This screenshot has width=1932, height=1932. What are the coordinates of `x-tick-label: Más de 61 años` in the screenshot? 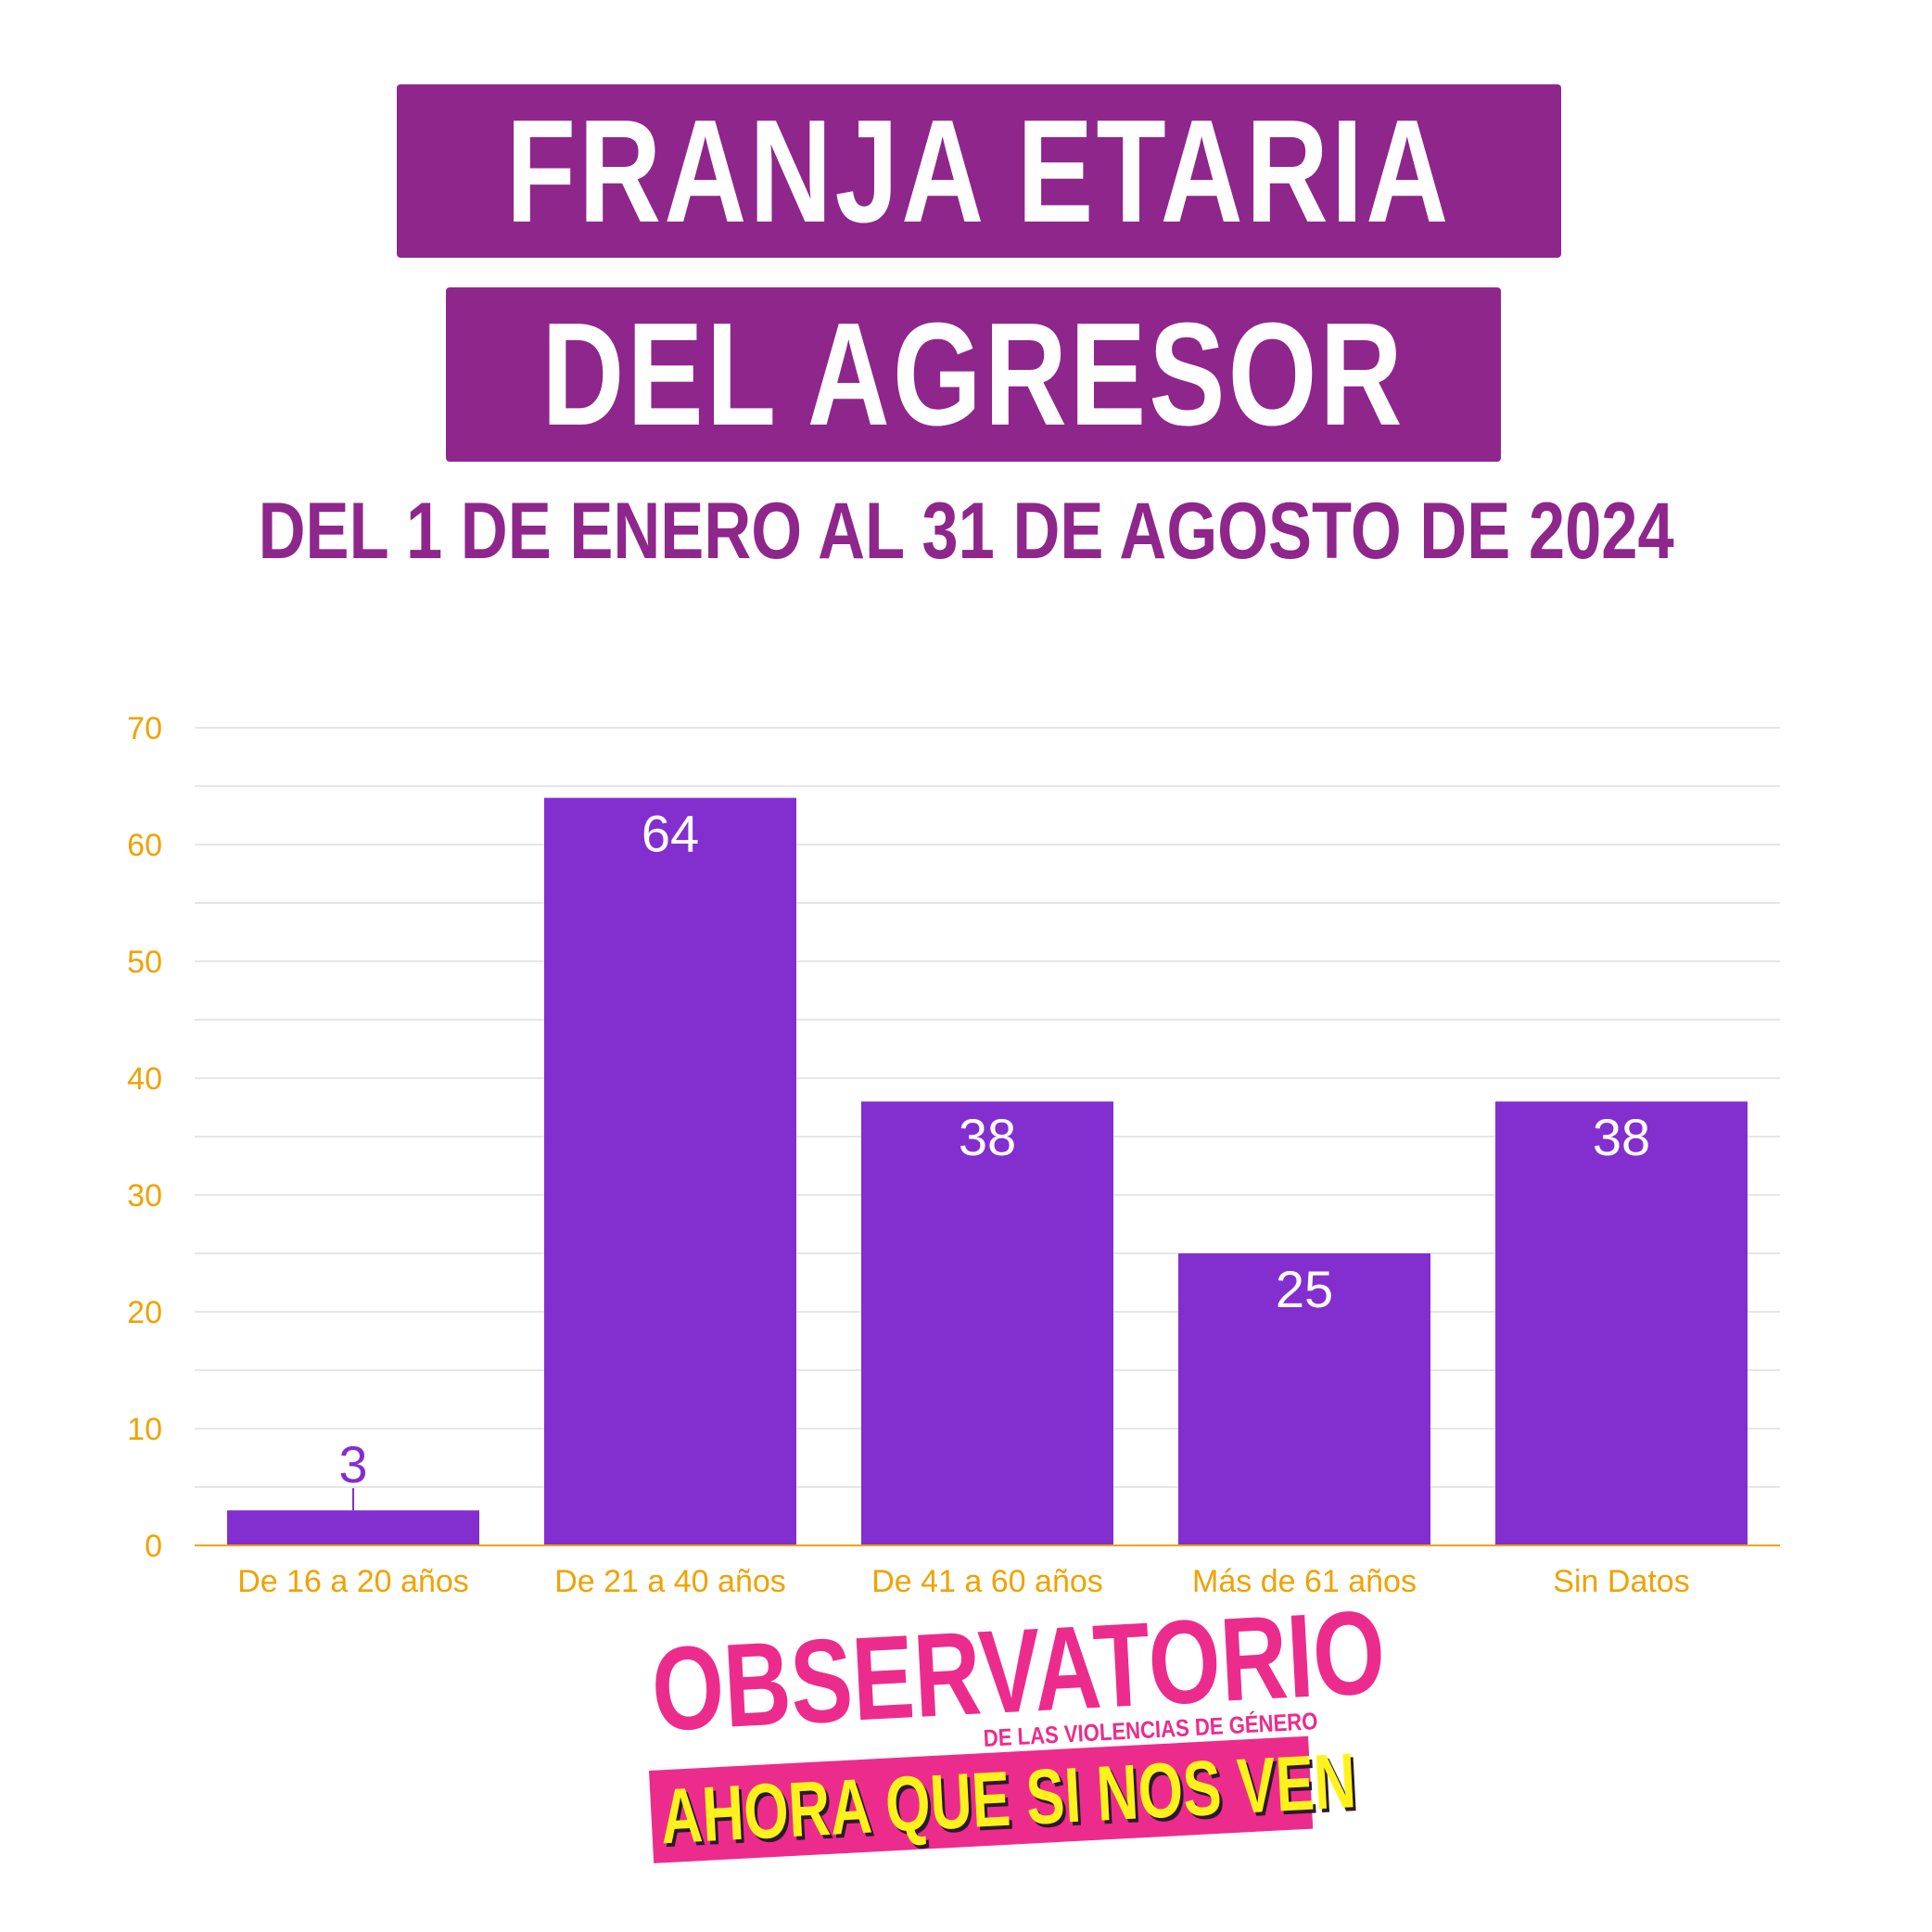 It's located at (1304, 1581).